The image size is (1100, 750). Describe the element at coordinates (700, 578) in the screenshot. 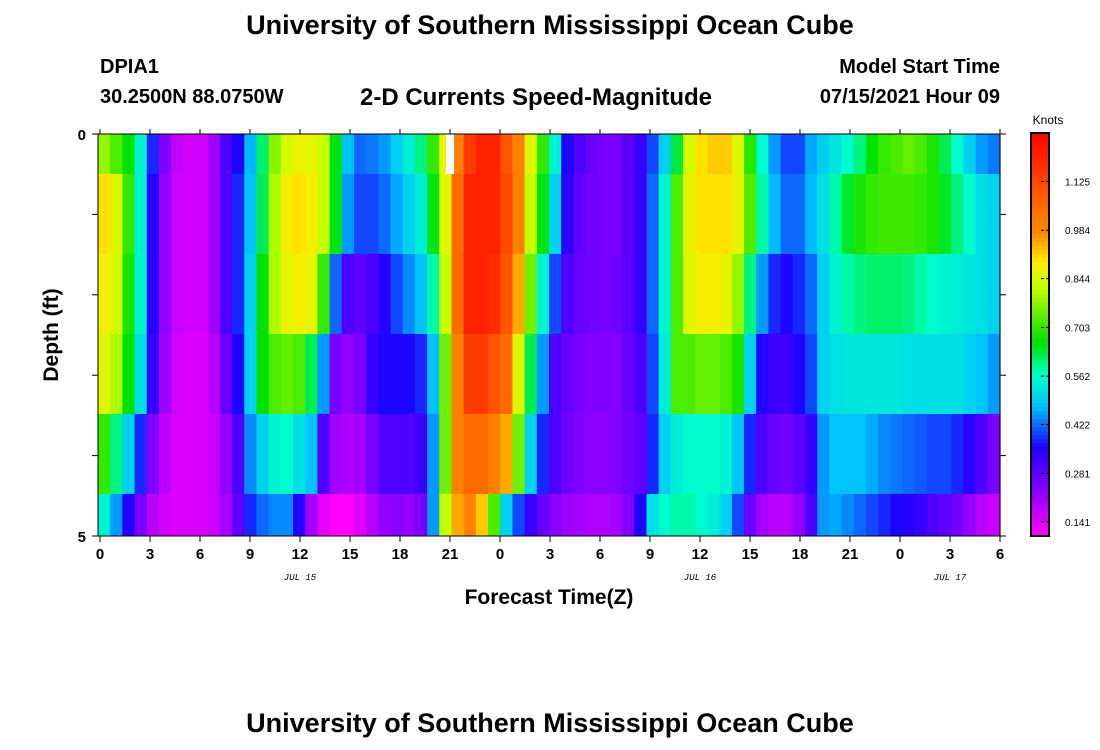

I see `date-label: JUL 16` at that location.